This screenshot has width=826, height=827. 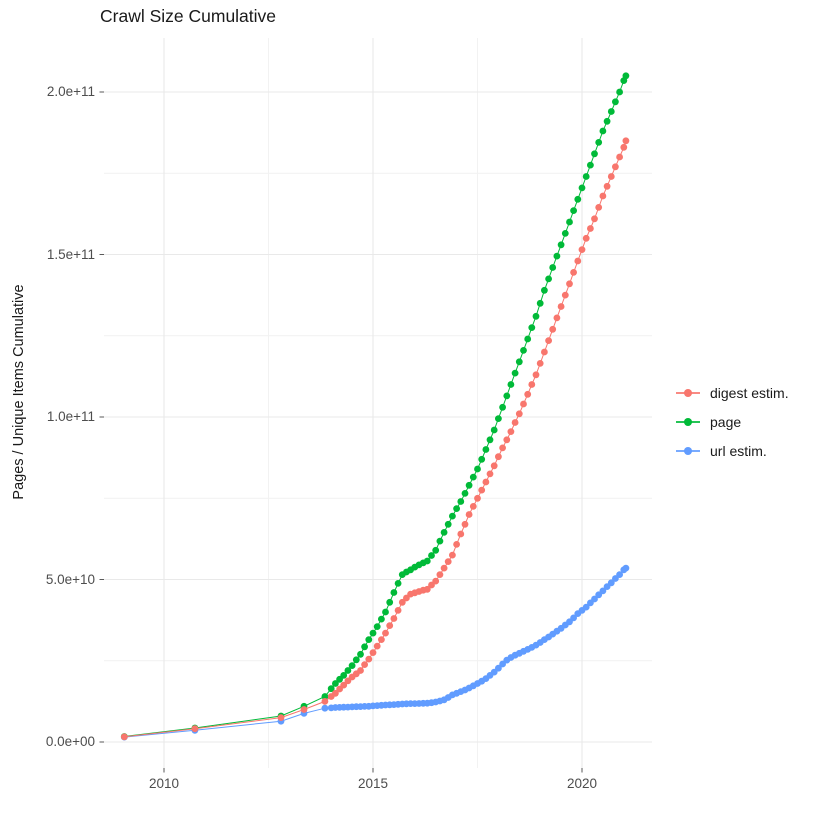 I want to click on legend-item-page: page, so click(x=732, y=421).